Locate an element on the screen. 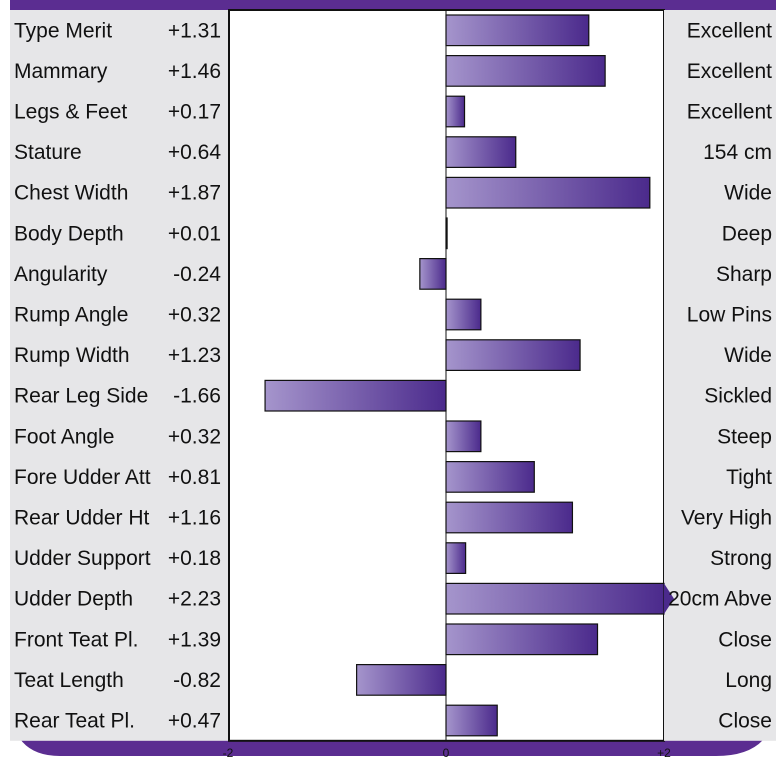 The image size is (776, 762). axis-tick-label: 0 is located at coordinates (446, 753).